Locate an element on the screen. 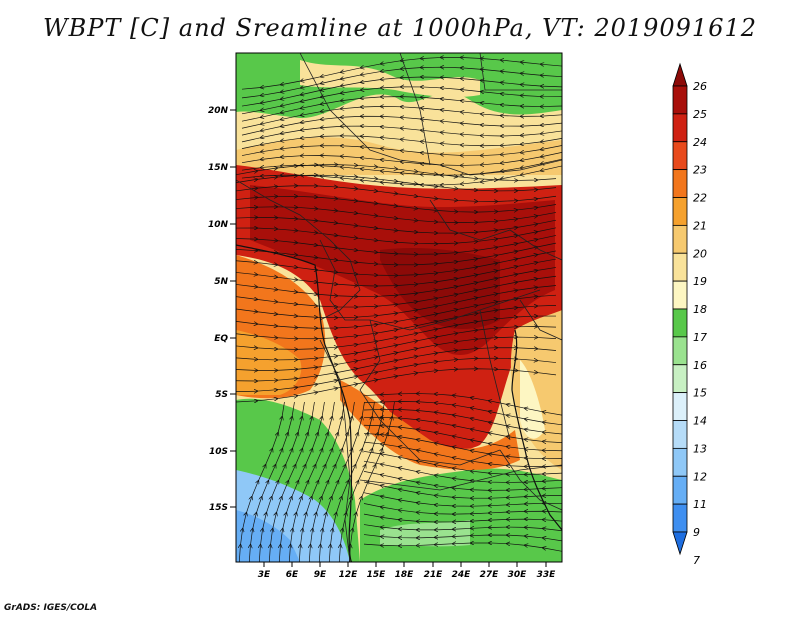 This screenshot has width=800, height=618. colorbar-label: 19 is located at coordinates (700, 281).